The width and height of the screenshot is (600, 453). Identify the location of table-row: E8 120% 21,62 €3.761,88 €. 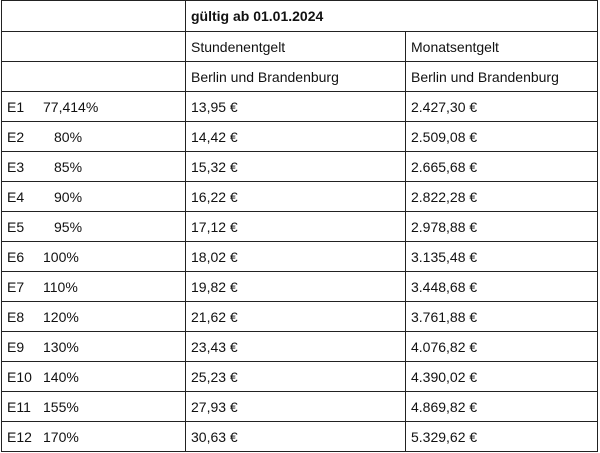
(299, 316).